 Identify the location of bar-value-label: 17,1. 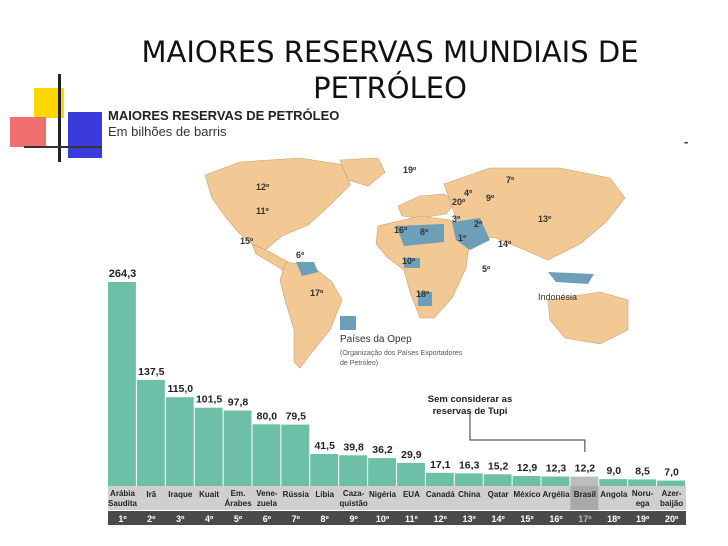
(440, 465).